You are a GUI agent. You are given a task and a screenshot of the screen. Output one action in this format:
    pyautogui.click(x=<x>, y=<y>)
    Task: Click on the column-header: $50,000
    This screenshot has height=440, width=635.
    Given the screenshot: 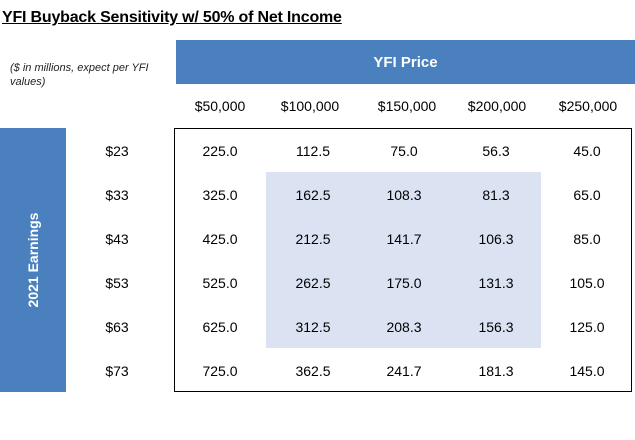 What is the action you would take?
    pyautogui.click(x=220, y=106)
    